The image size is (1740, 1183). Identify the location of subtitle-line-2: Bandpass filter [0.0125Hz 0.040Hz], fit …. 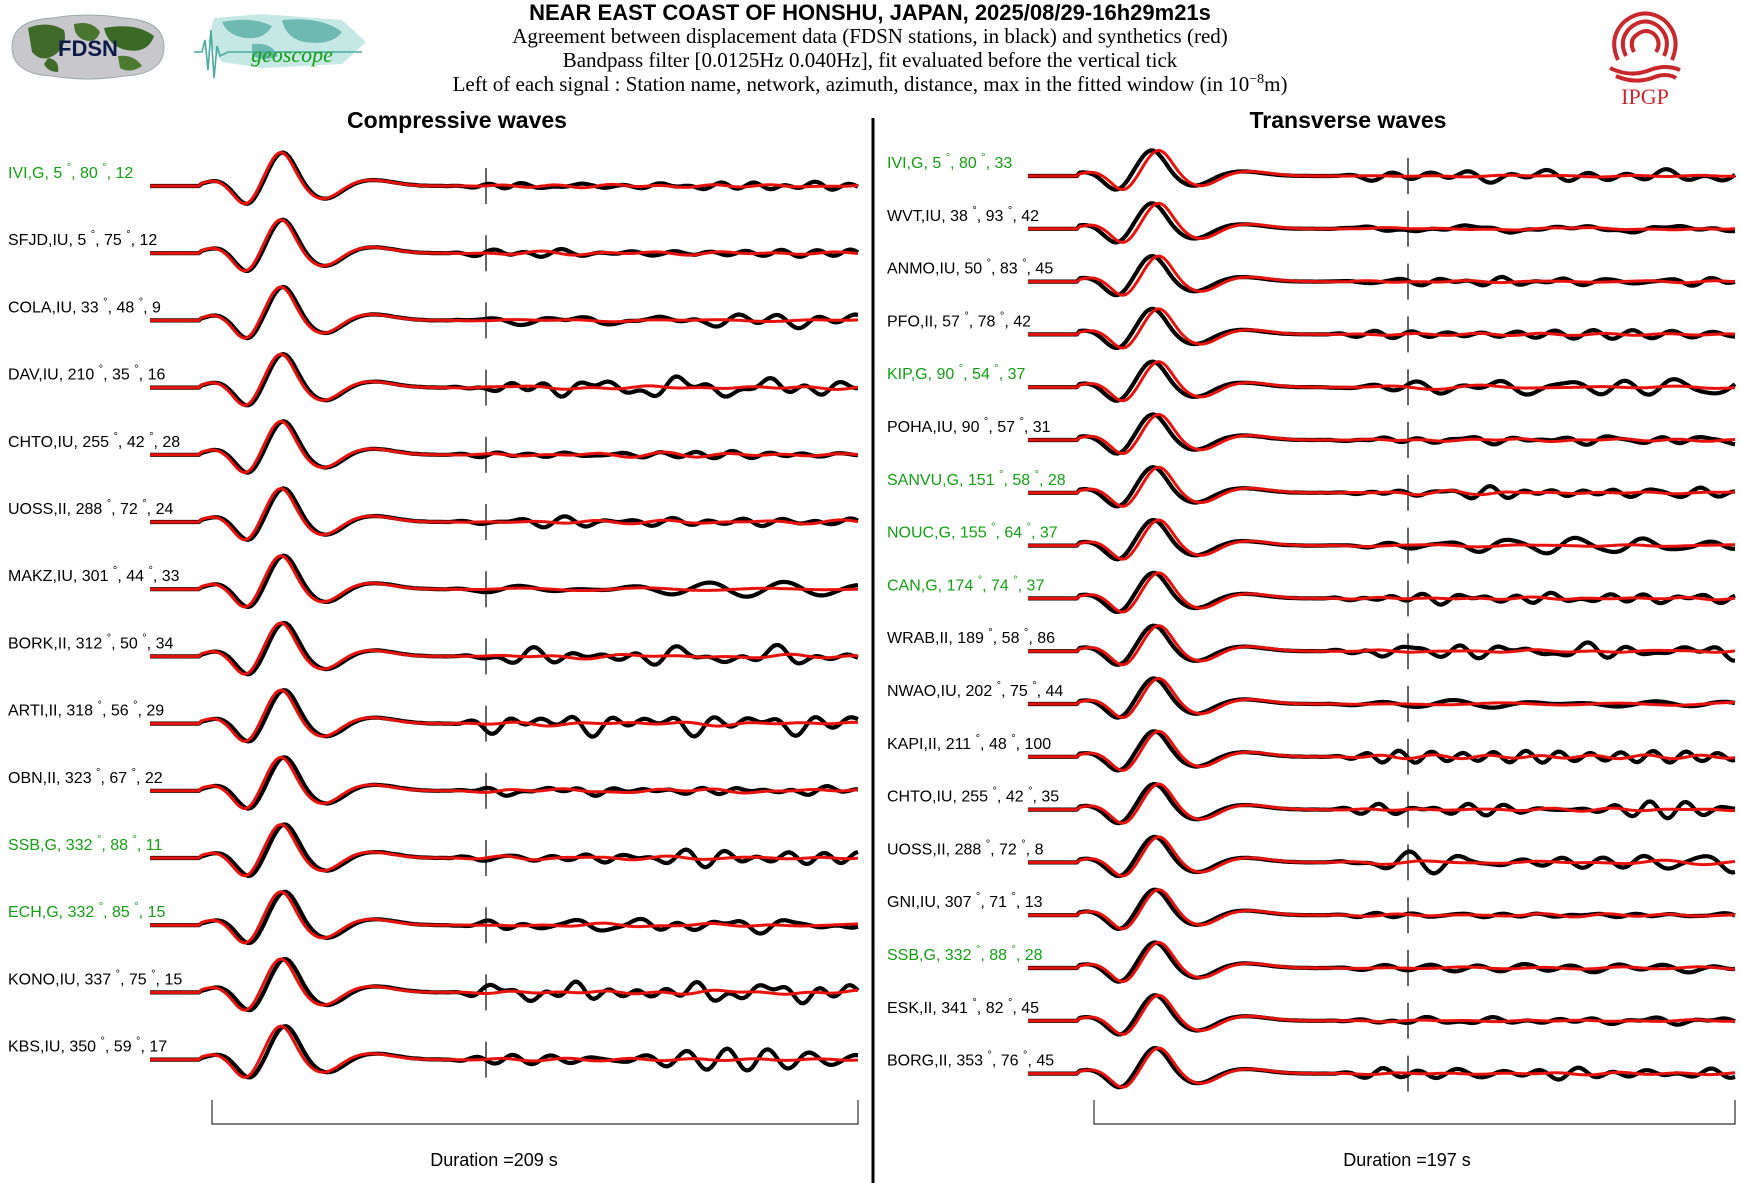
(870, 60).